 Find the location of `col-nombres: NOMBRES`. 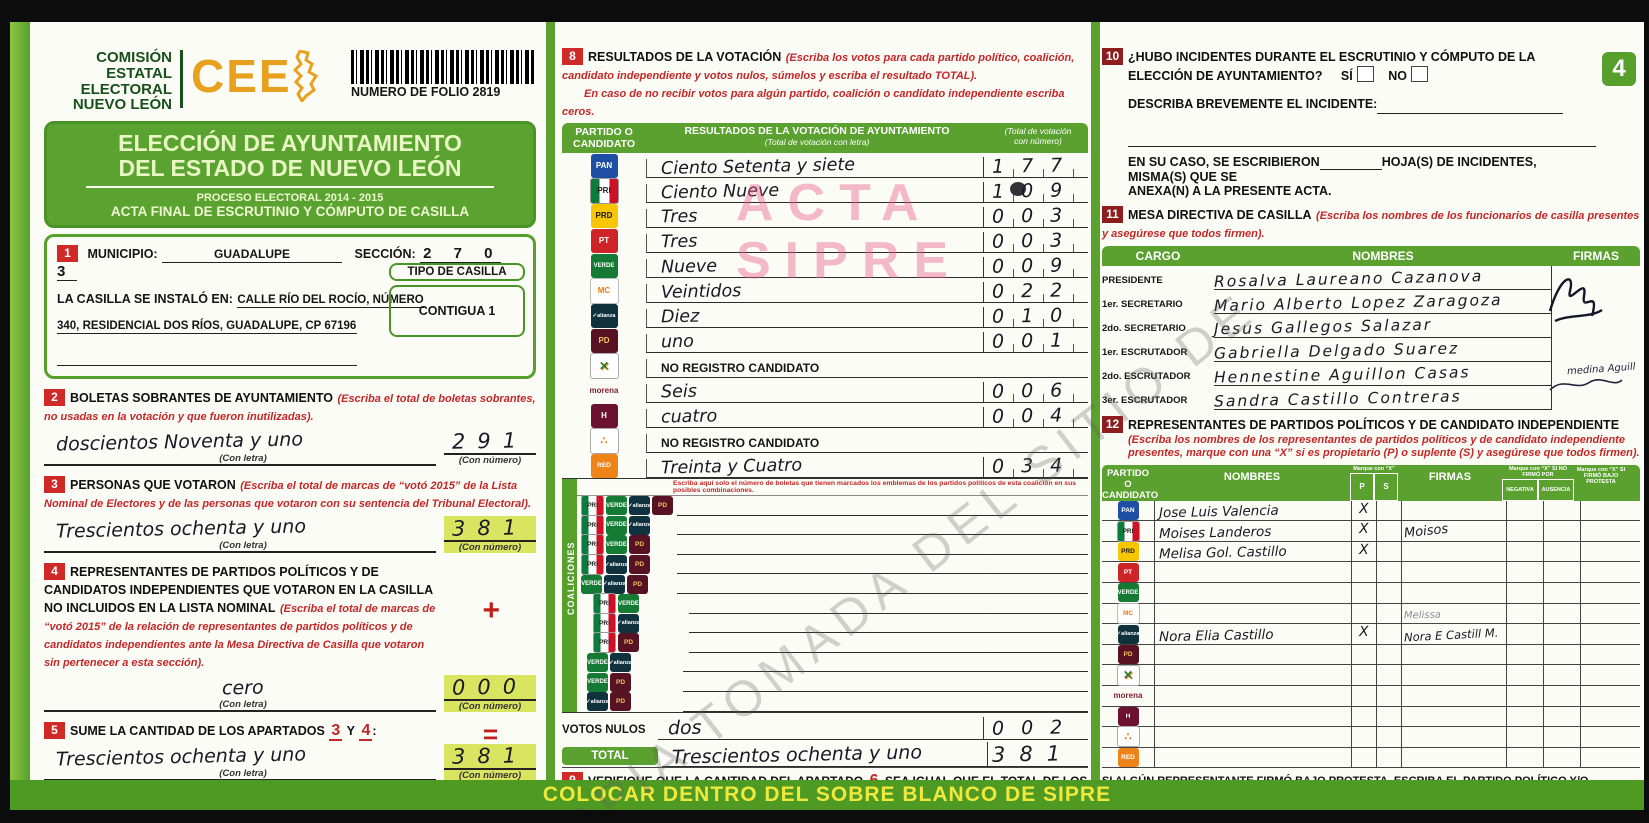

col-nombres: NOMBRES is located at coordinates (1252, 476).